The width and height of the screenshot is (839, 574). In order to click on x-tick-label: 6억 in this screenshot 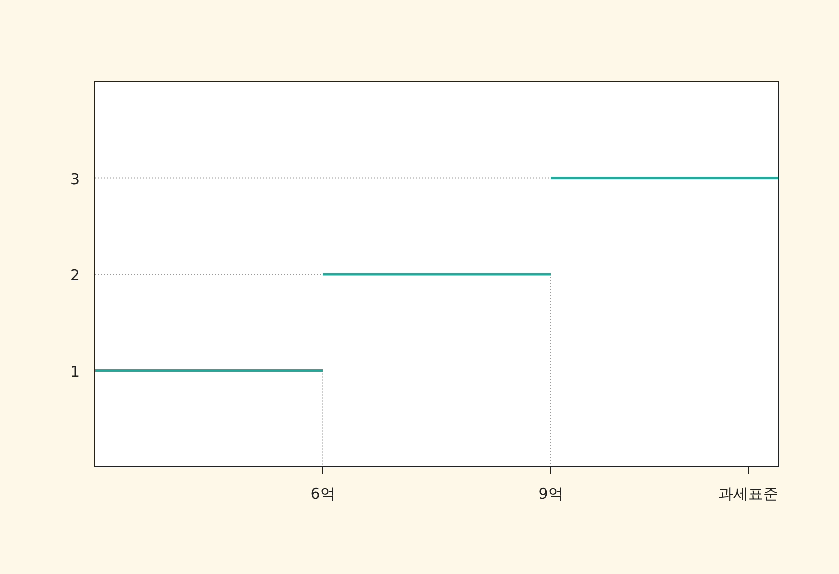, I will do `click(323, 494)`.